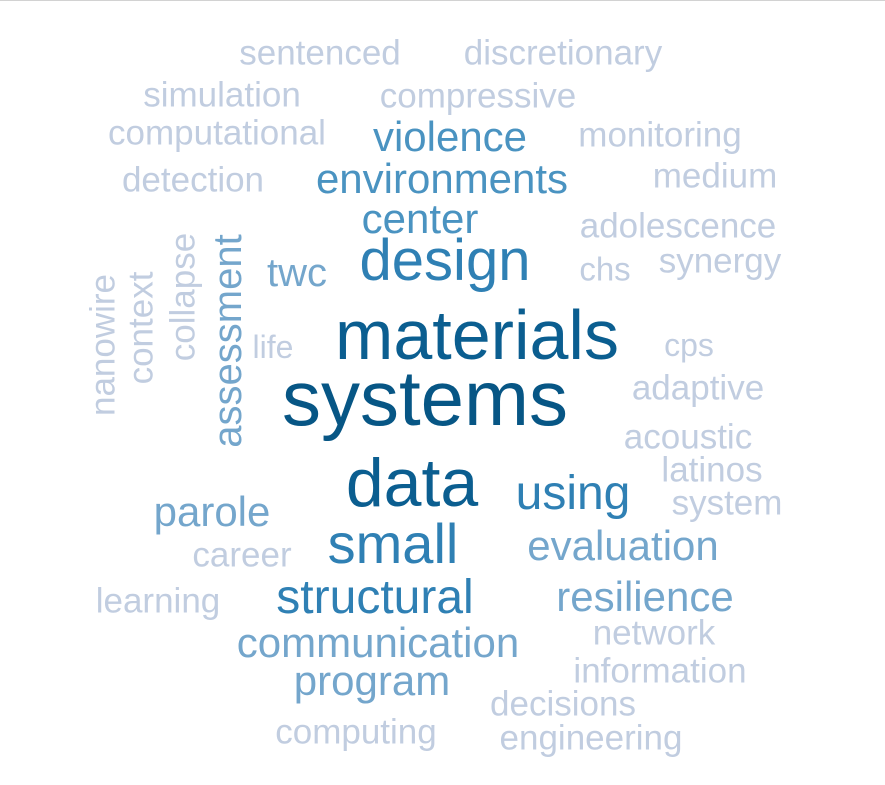  Describe the element at coordinates (660, 135) in the screenshot. I see `word-monitoring: monitoring` at that location.